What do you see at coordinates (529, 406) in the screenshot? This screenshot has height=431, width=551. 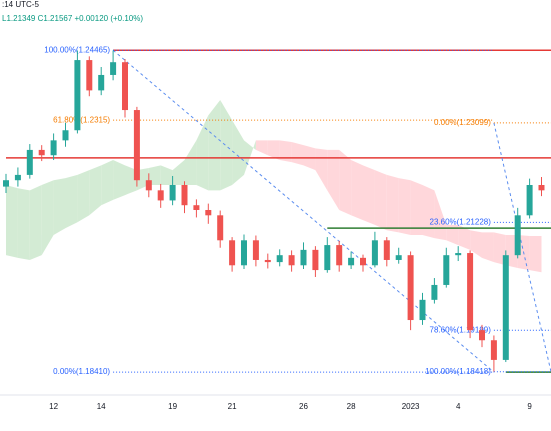 I see `x-tick-label: 9` at bounding box center [529, 406].